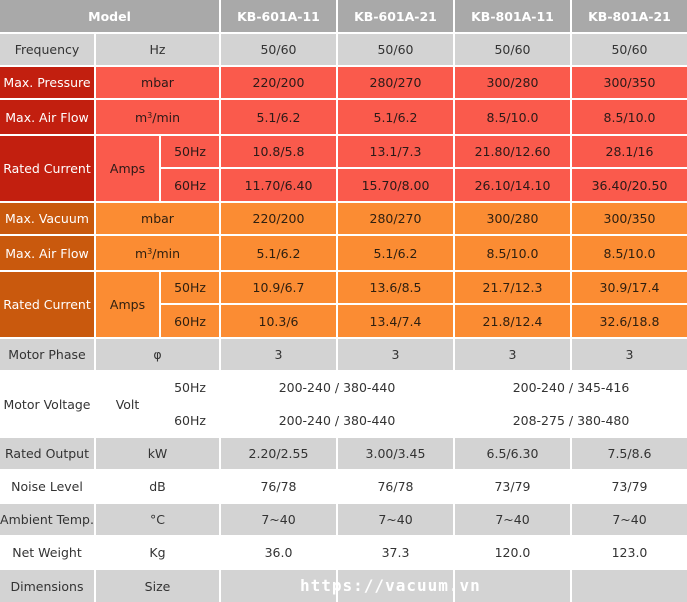 This screenshot has width=687, height=602. I want to click on net-weight-unit: Kg, so click(157, 552).